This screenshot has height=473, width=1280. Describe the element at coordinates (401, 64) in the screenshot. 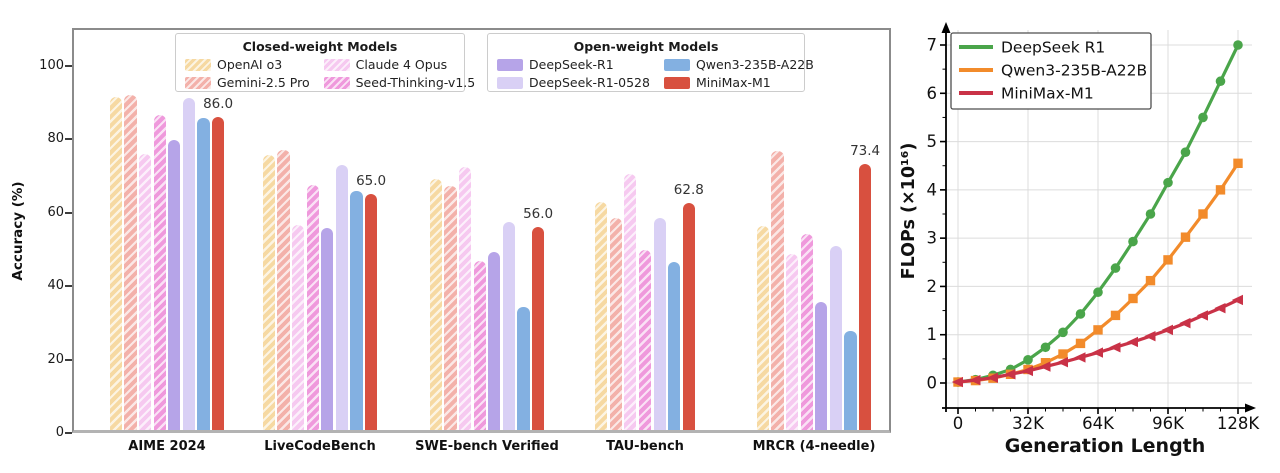

I see `legend-label: Claude 4 Opus` at that location.